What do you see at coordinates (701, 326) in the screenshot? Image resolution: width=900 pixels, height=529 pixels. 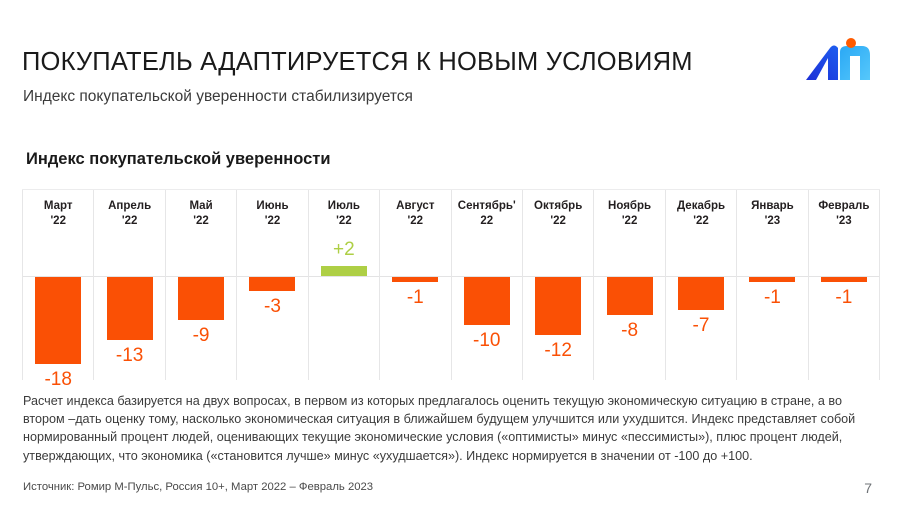 I see `bar-value-label: -7` at bounding box center [701, 326].